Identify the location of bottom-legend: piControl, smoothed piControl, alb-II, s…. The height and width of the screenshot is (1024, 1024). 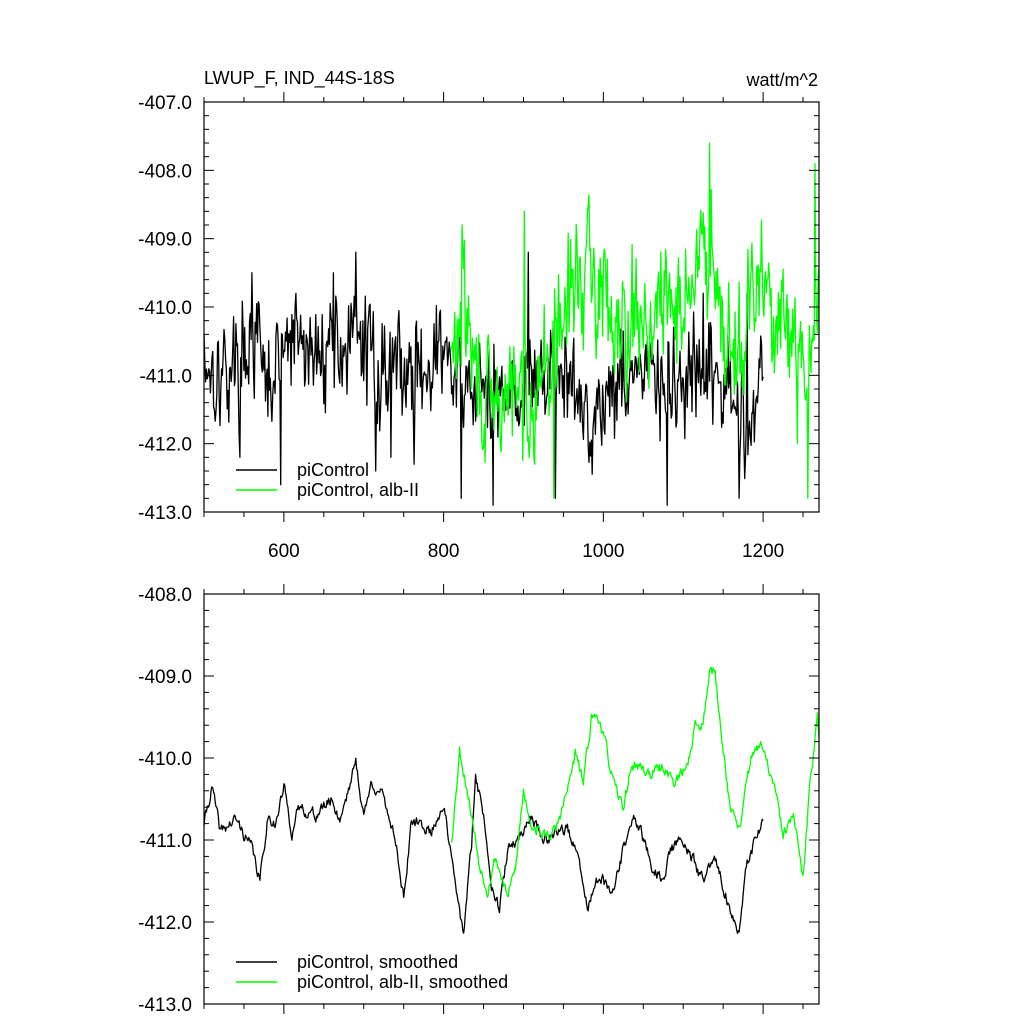
(372, 972).